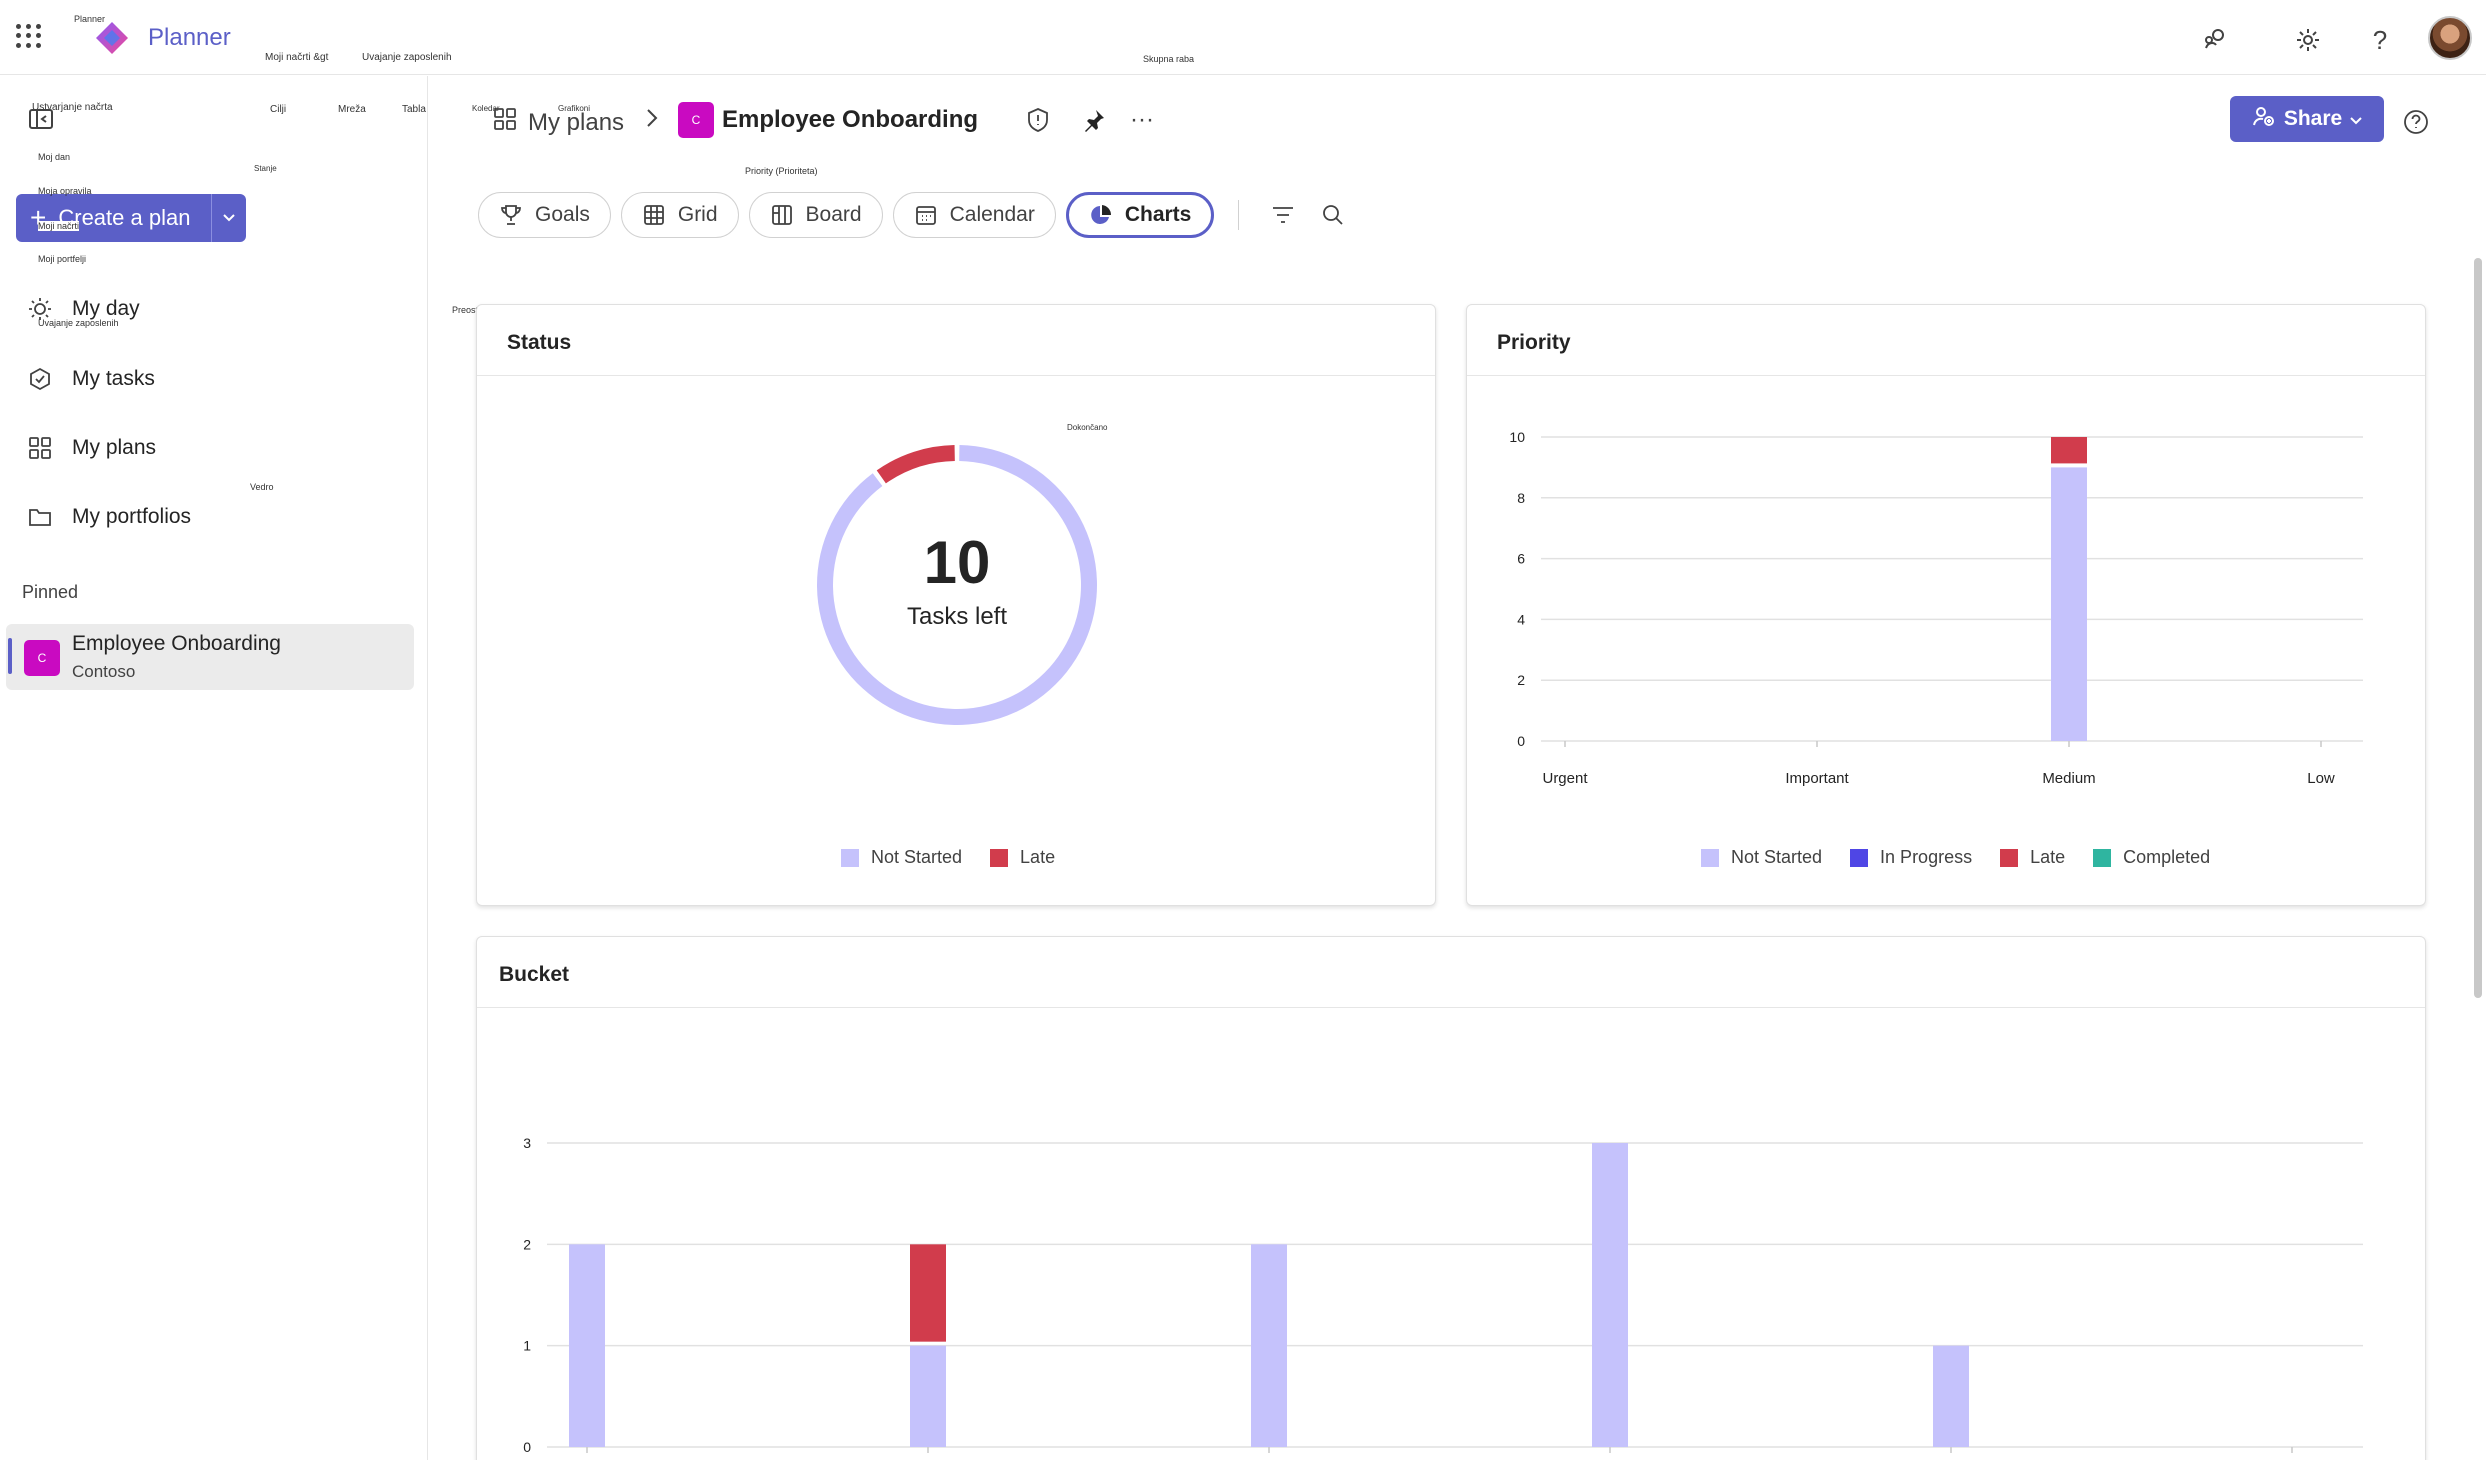 Image resolution: width=2486 pixels, height=1460 pixels. Describe the element at coordinates (527, 1244) in the screenshot. I see `y-tick-label: 2` at that location.